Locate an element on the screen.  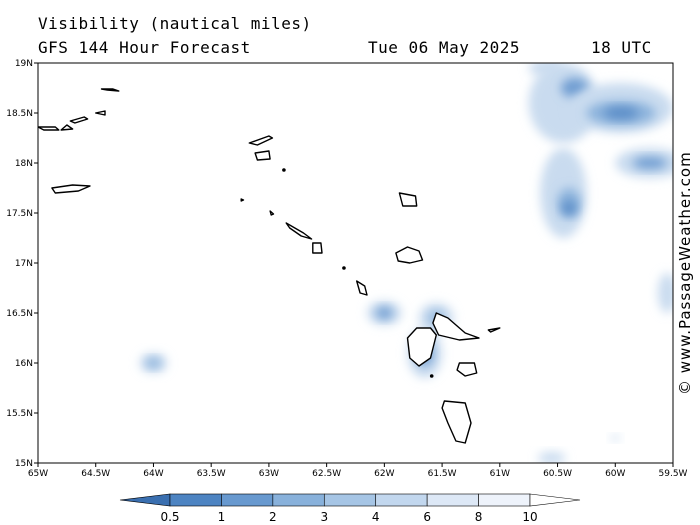
y-tick-label: 16.5N is located at coordinates (19, 314).